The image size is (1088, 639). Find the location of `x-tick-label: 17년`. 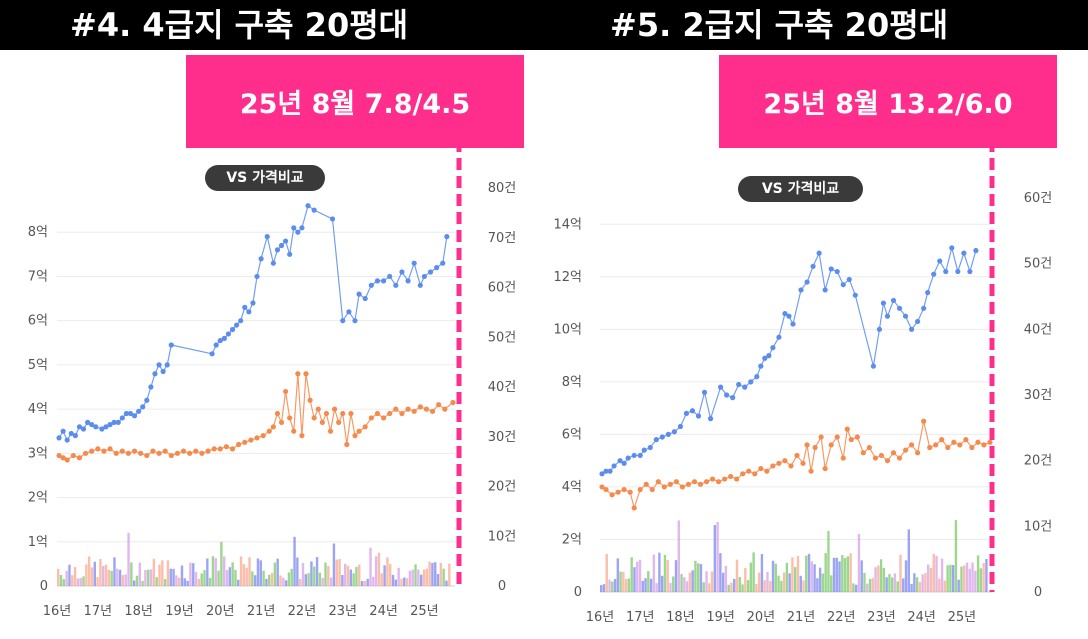

x-tick-label: 17년 is located at coordinates (640, 617).